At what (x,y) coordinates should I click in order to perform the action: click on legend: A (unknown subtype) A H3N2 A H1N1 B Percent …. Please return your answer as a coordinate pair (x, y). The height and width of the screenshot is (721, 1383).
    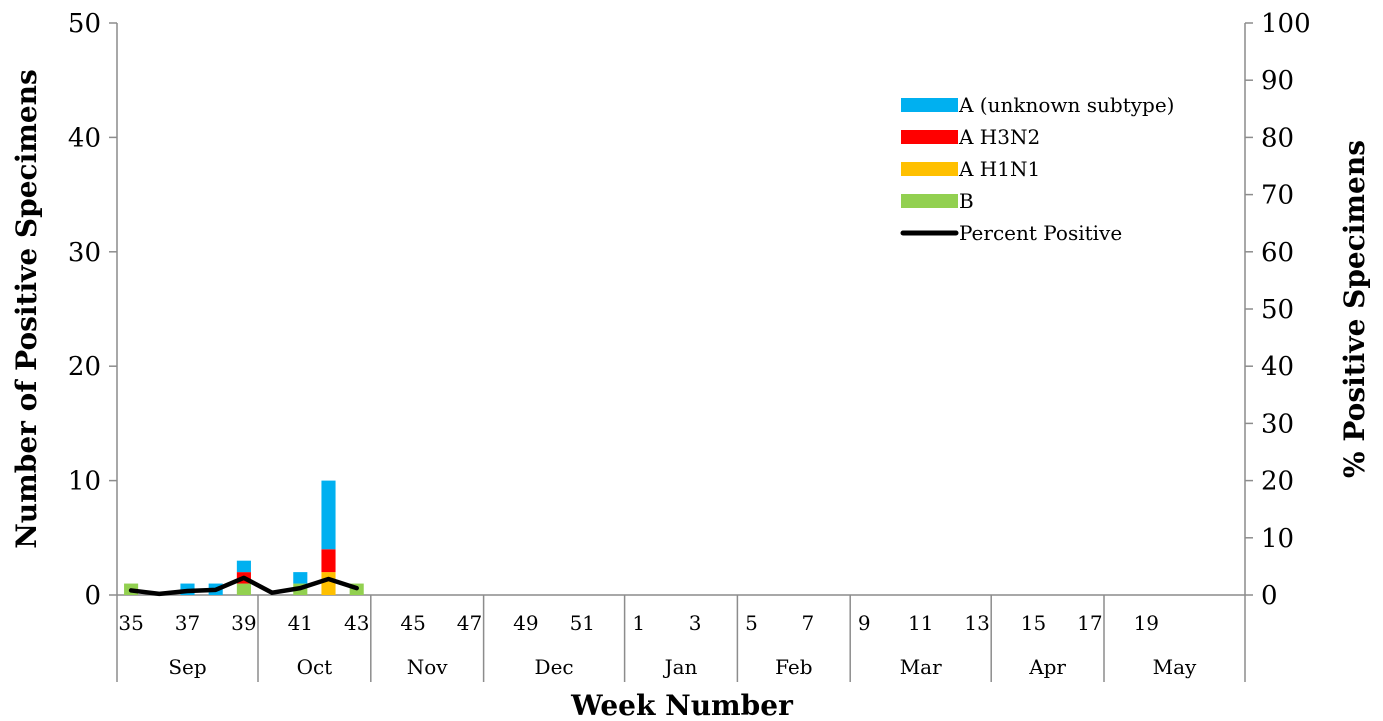
    Looking at the image, I should click on (1037, 169).